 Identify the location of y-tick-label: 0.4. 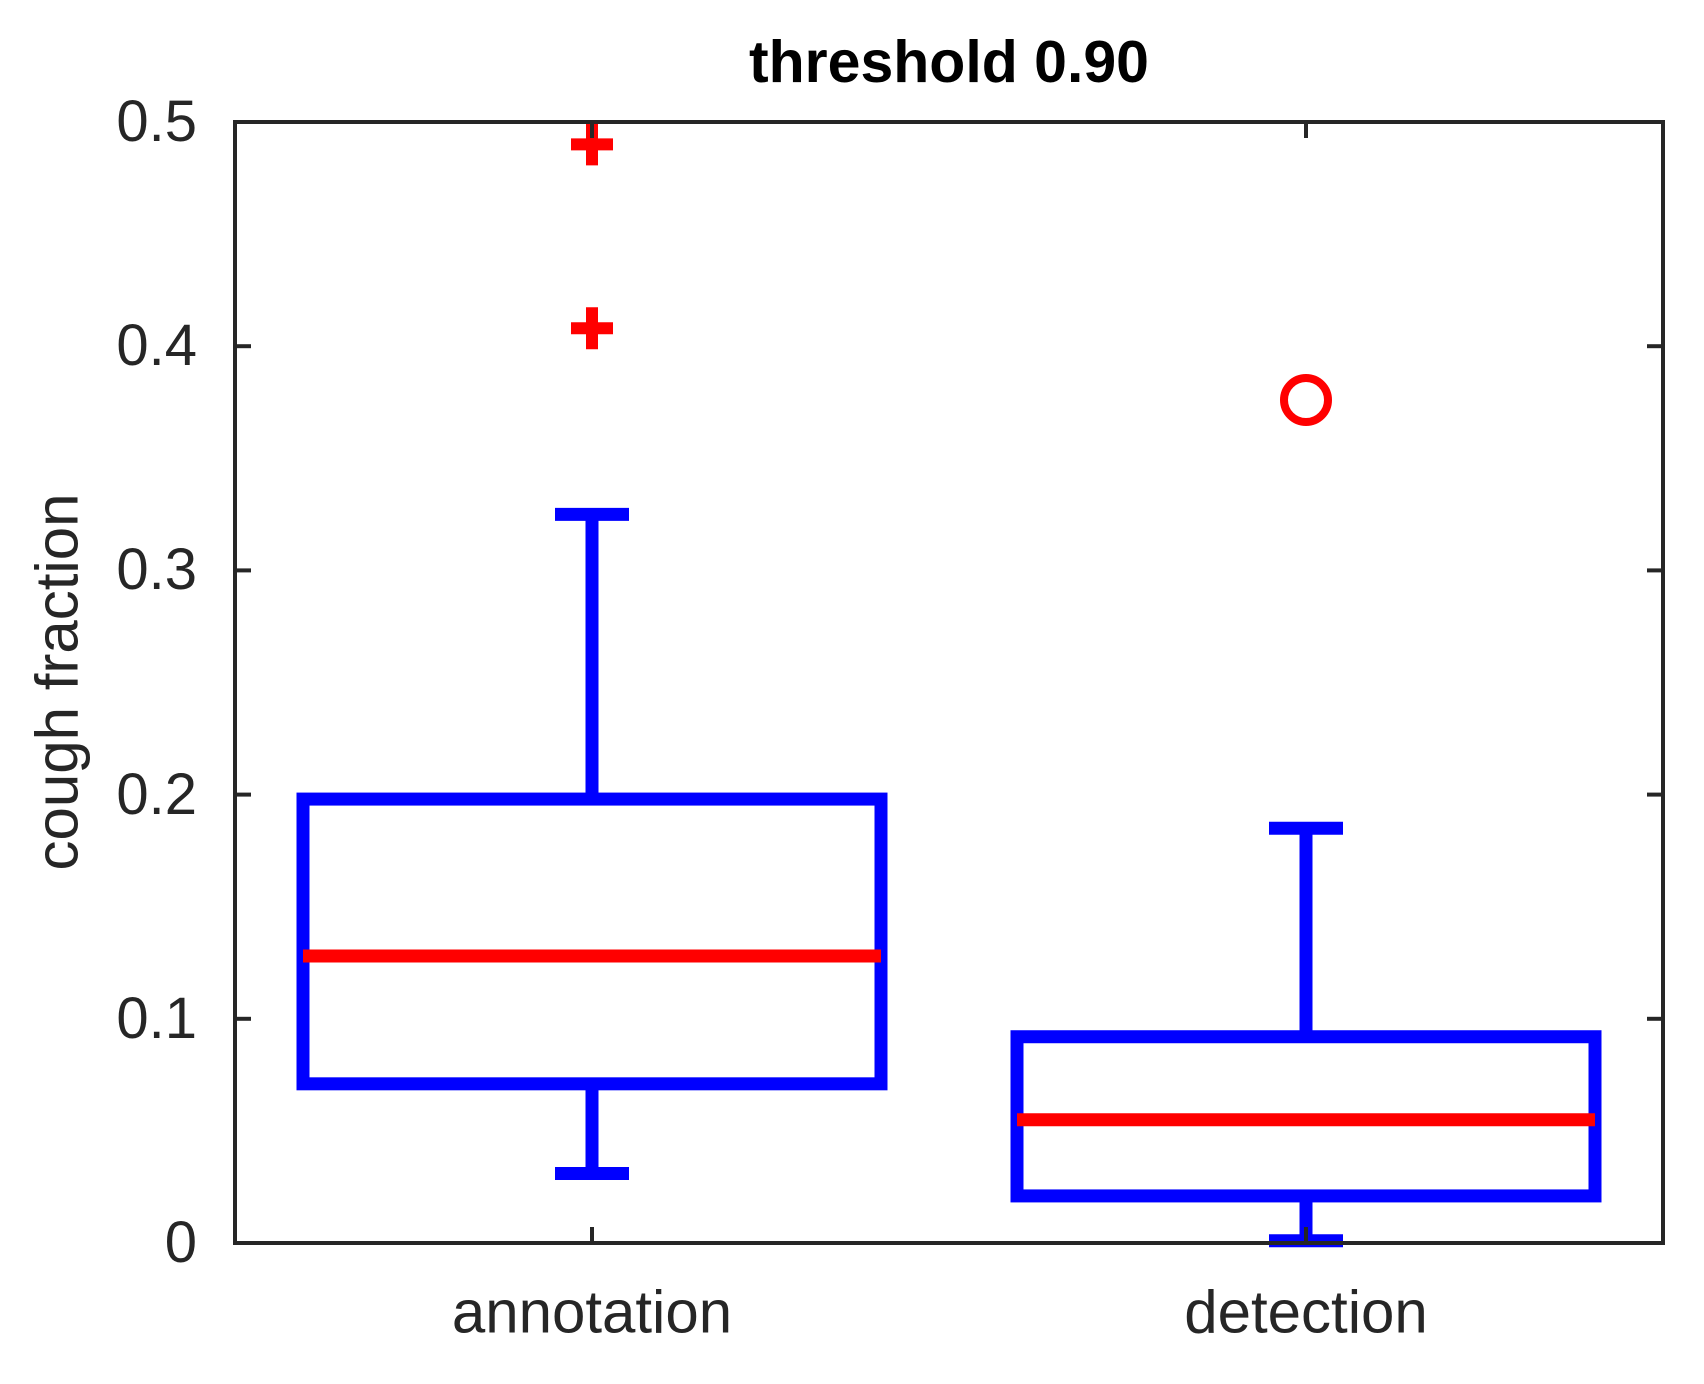
(156, 346).